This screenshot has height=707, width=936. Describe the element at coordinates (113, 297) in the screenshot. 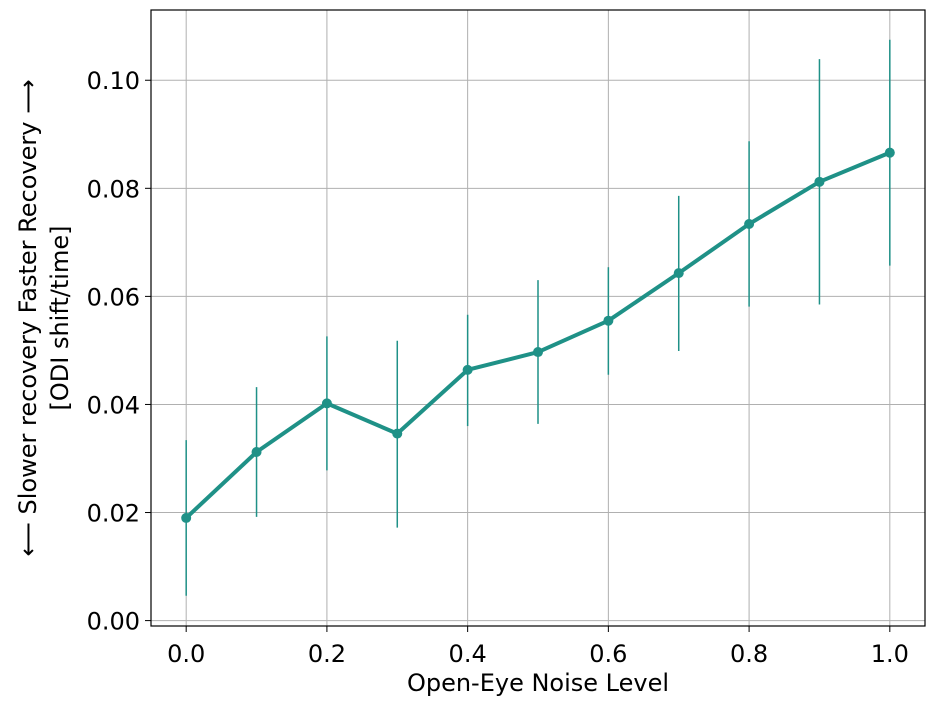

I see `y-tick-label: 0.06` at that location.